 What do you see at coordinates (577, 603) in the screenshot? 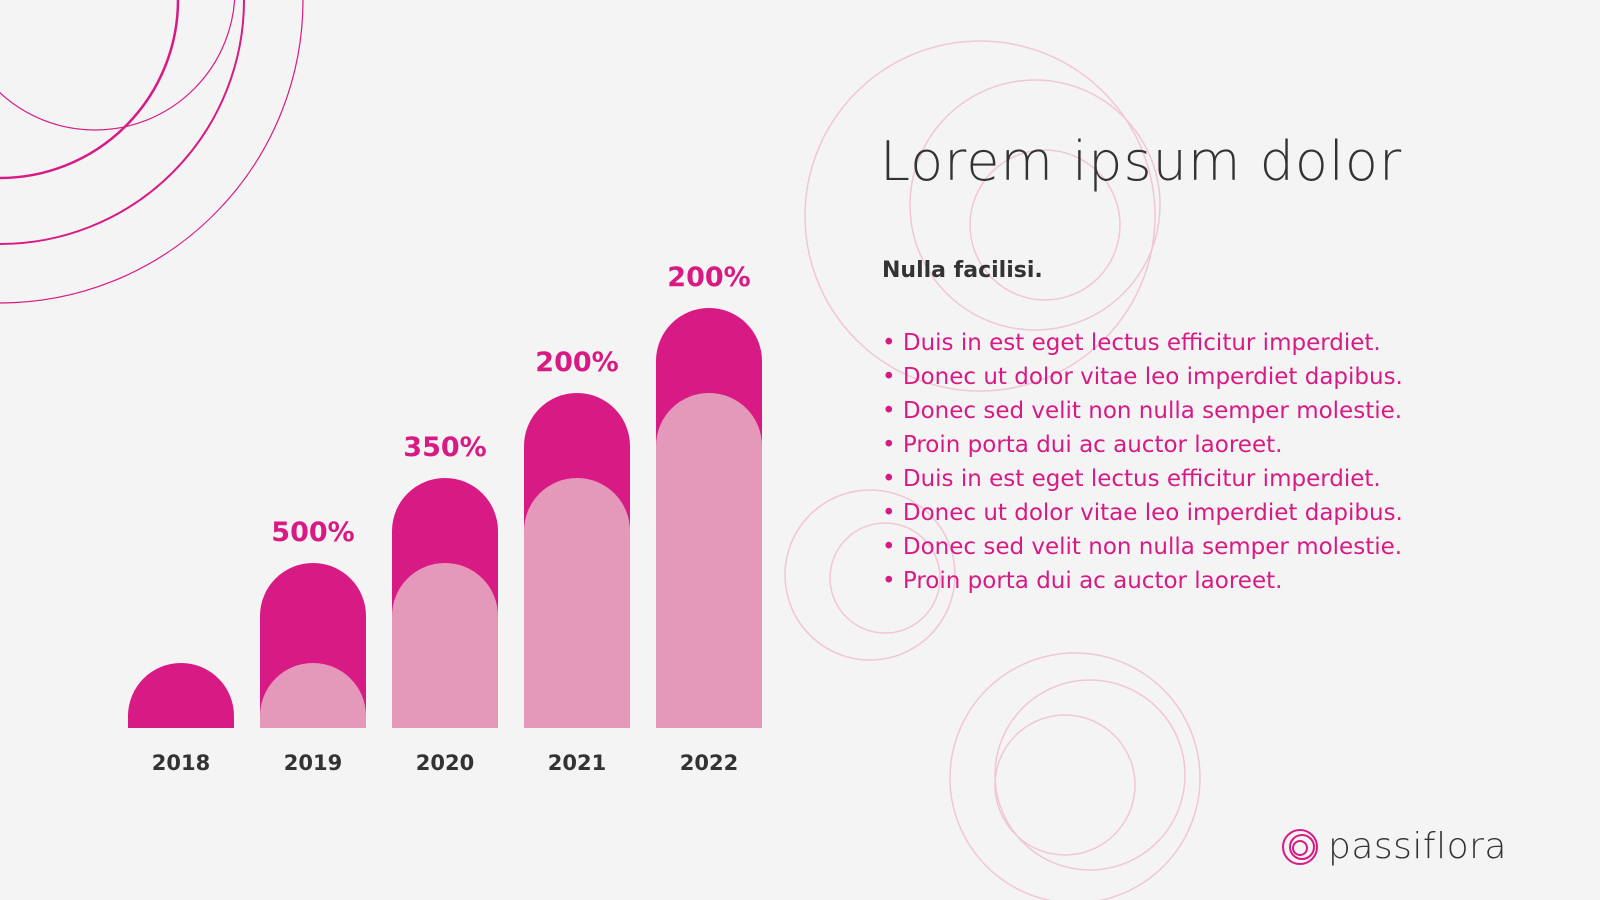
I see `previous-bar-2021` at bounding box center [577, 603].